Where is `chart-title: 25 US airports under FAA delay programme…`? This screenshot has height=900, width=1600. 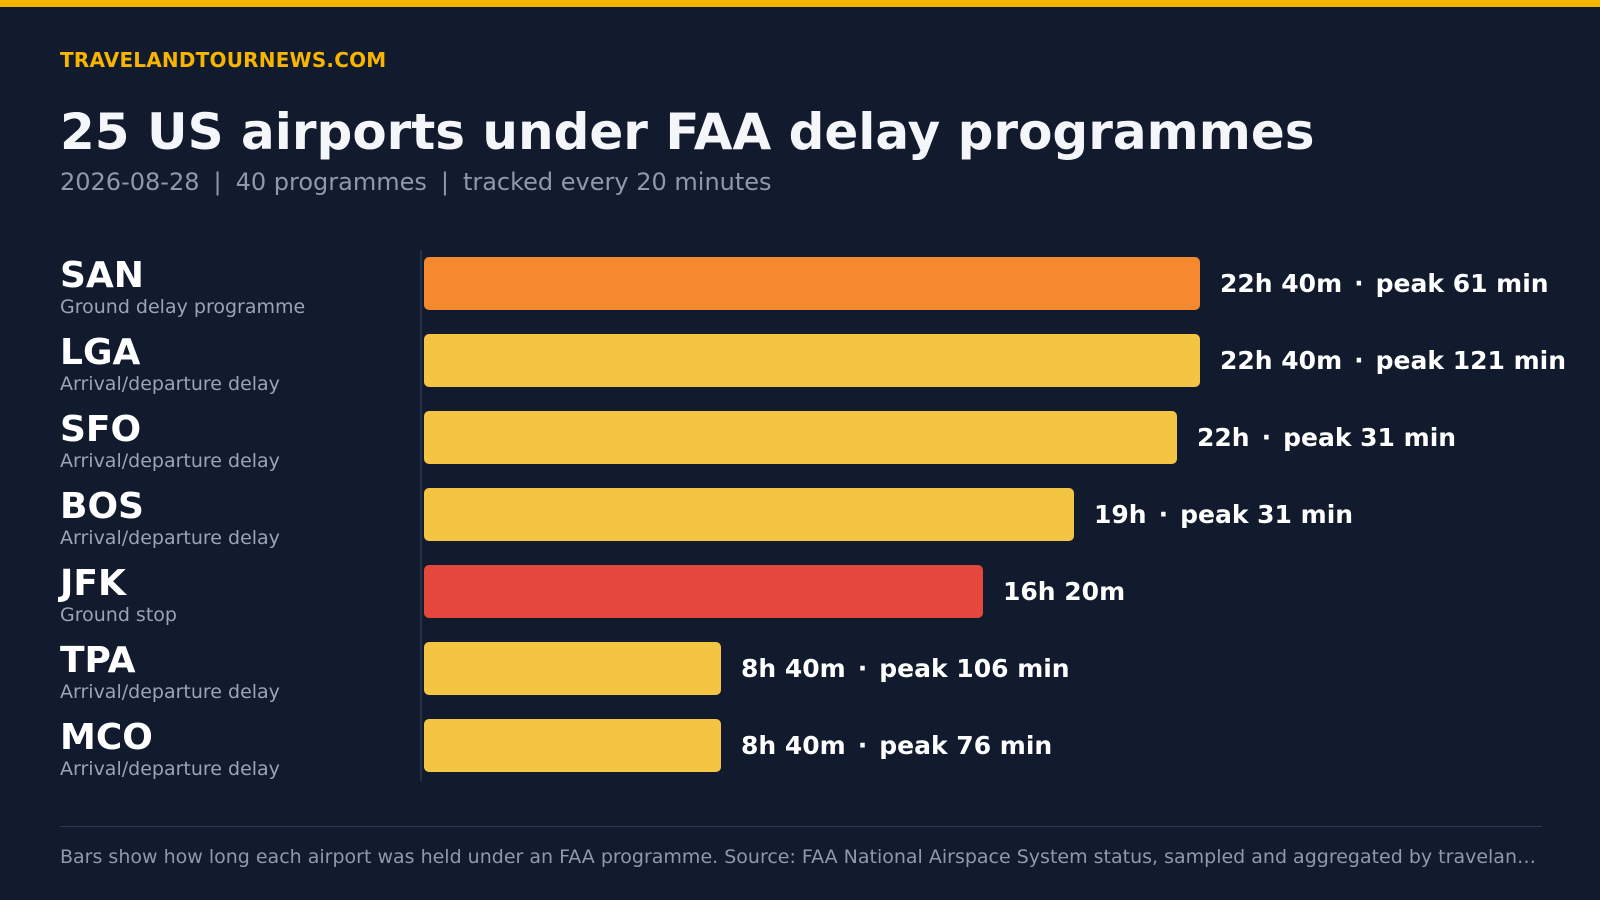
chart-title: 25 US airports under FAA delay programme… is located at coordinates (687, 132).